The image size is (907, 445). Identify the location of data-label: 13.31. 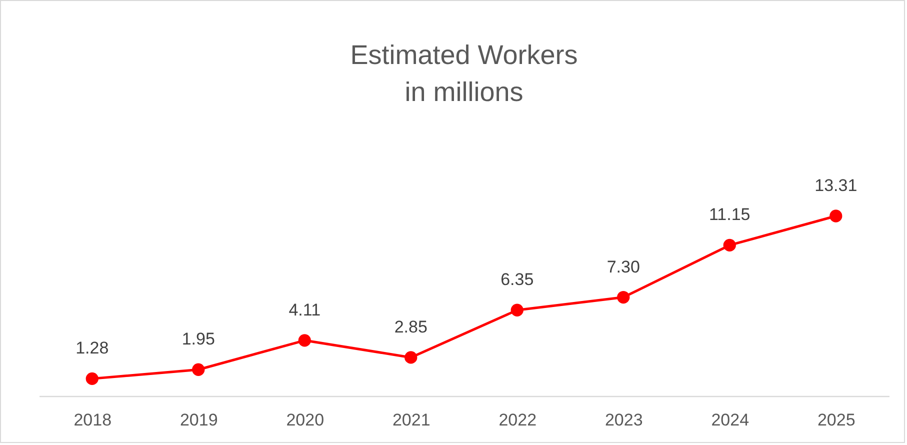
(836, 185).